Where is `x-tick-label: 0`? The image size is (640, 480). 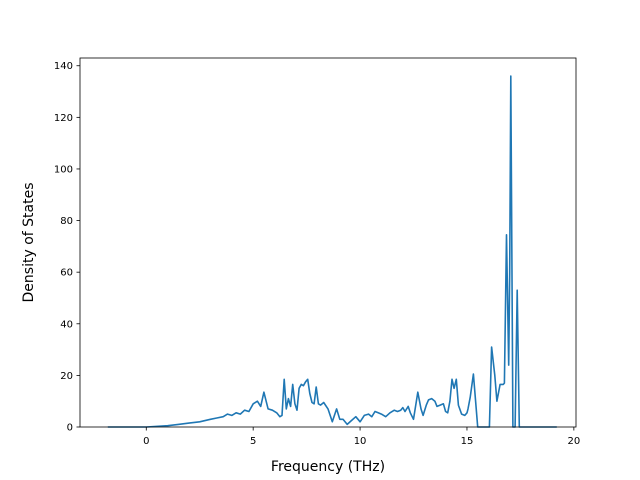
x-tick-label: 0 is located at coordinates (146, 441).